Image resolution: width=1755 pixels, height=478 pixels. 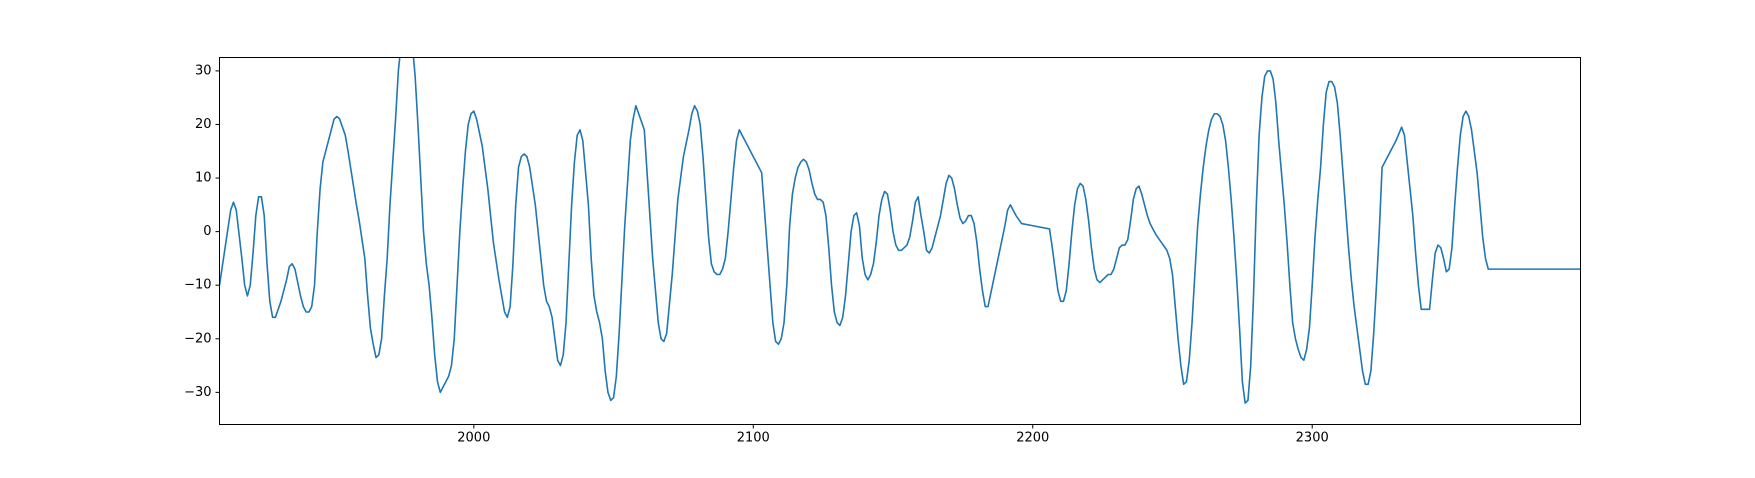 I want to click on x-axis: 2000 2100 2200 2300, so click(x=893, y=435).